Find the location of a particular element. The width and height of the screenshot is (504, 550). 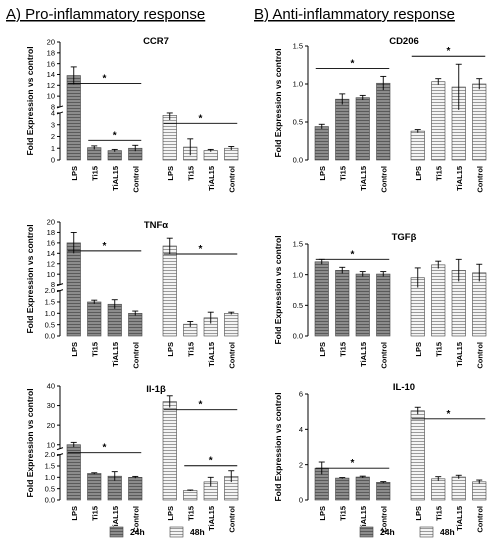

y-tick-label: 40 is located at coordinates (51, 386).